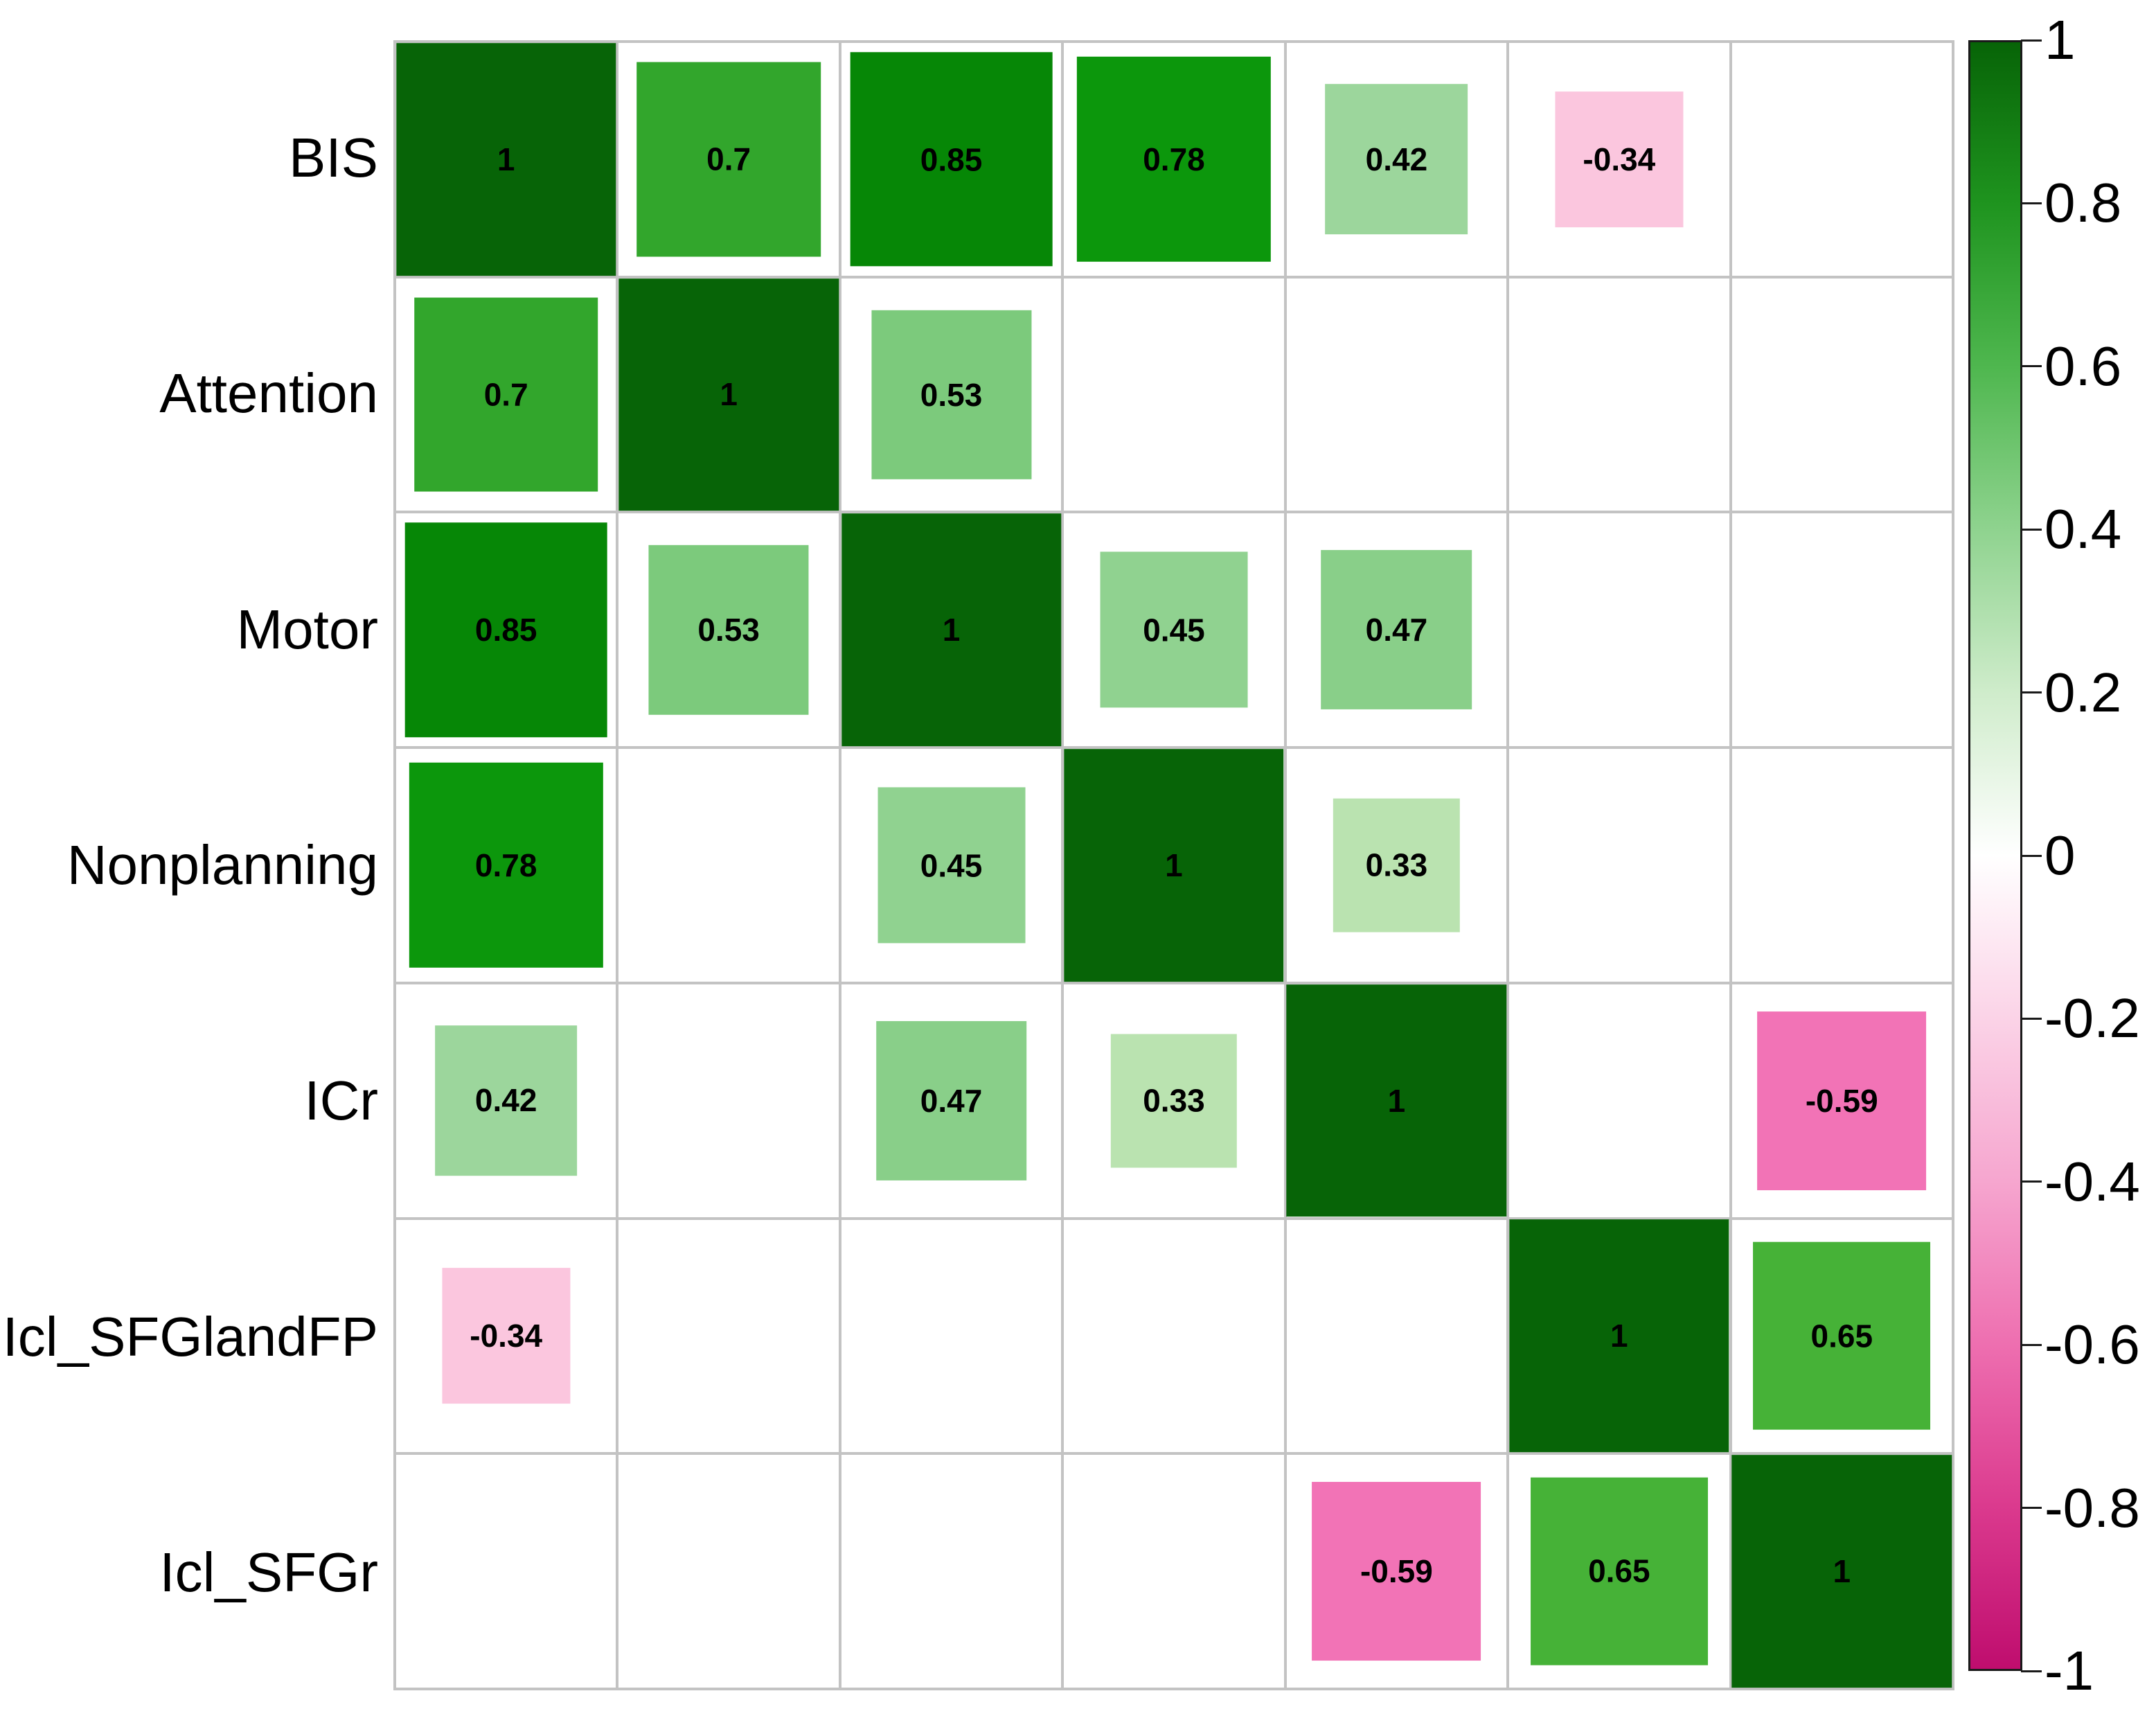  I want to click on matrix-cell-Icl_SFGlandFP-Icl_SFGr: 0.65, so click(1842, 1336).